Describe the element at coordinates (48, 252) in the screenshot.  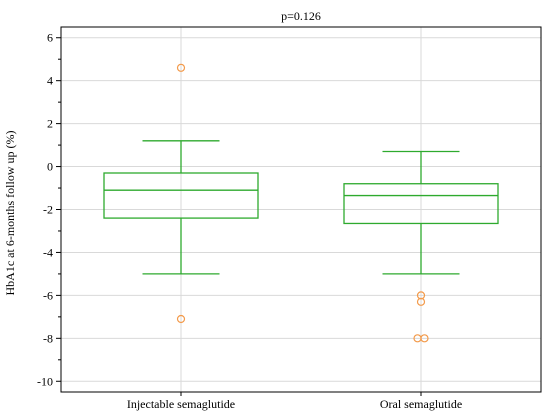
I see `y-tick-label: -4` at that location.